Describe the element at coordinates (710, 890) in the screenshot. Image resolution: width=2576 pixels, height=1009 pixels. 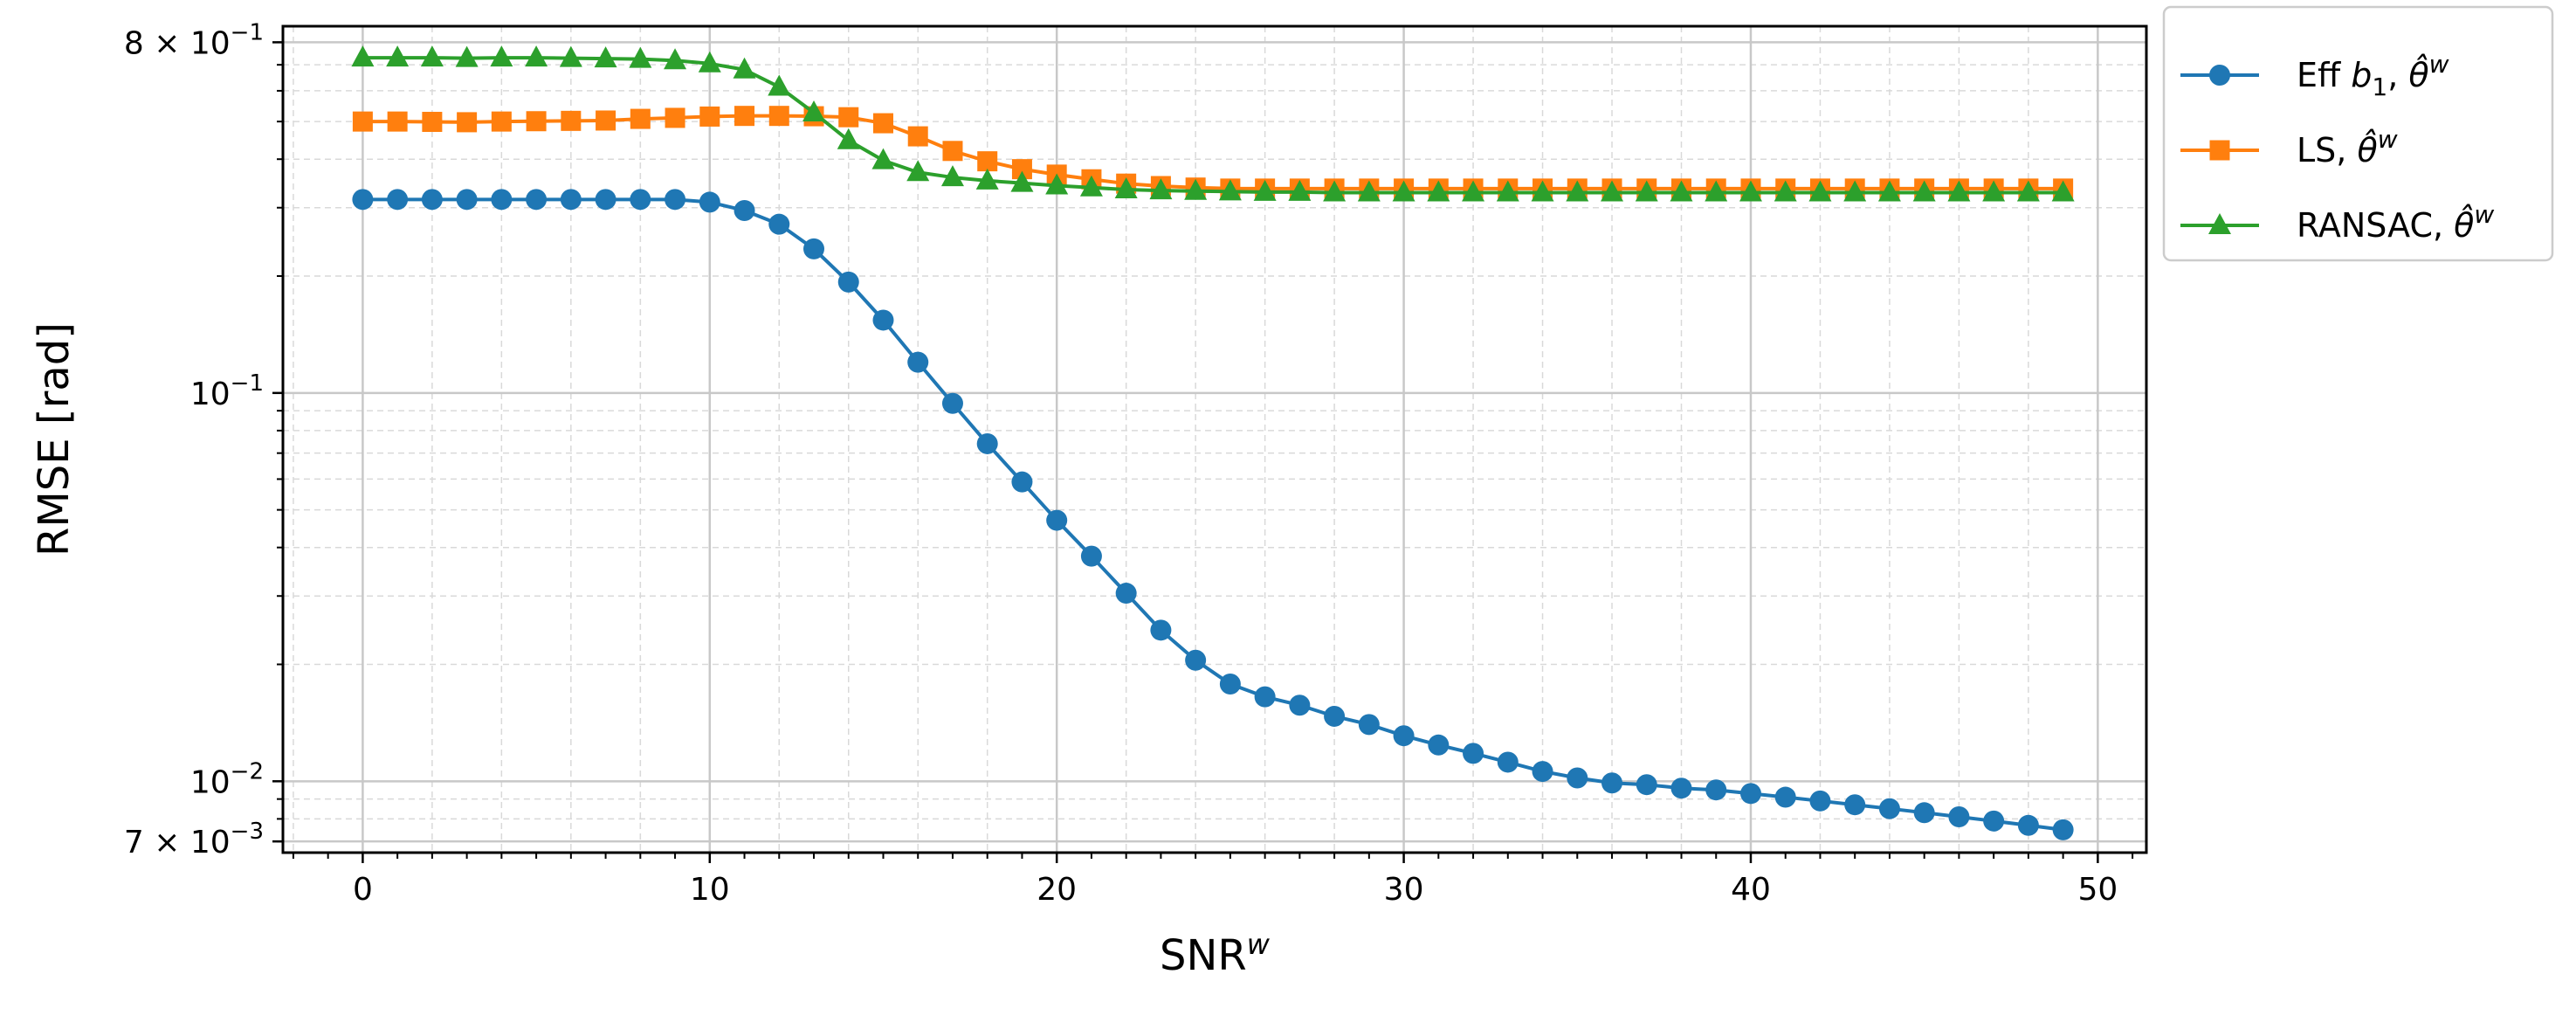
I see `x-tick-label: 10` at that location.